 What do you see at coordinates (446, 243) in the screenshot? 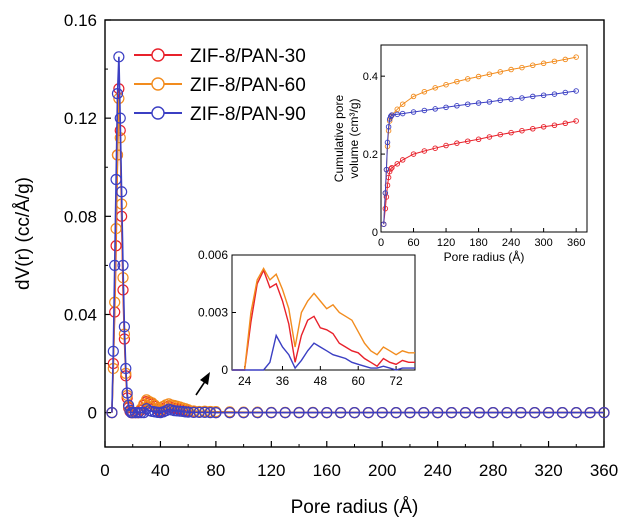
I see `inset-cumulative-x-tick-label: 120` at bounding box center [446, 243].